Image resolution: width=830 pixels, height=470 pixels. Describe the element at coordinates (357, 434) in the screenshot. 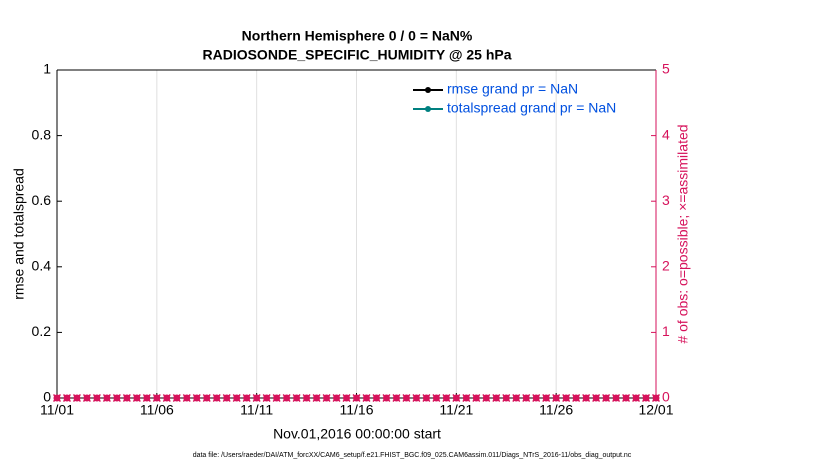

I see `x-axis-label: Nov.01,2016 00:00:00 start` at that location.